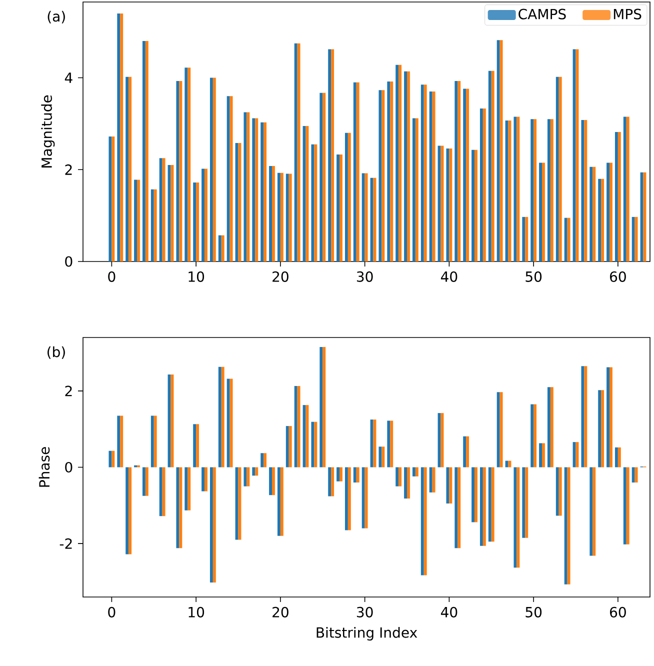 This screenshot has height=666, width=654. I want to click on y-tick-label: 0, so click(68, 467).